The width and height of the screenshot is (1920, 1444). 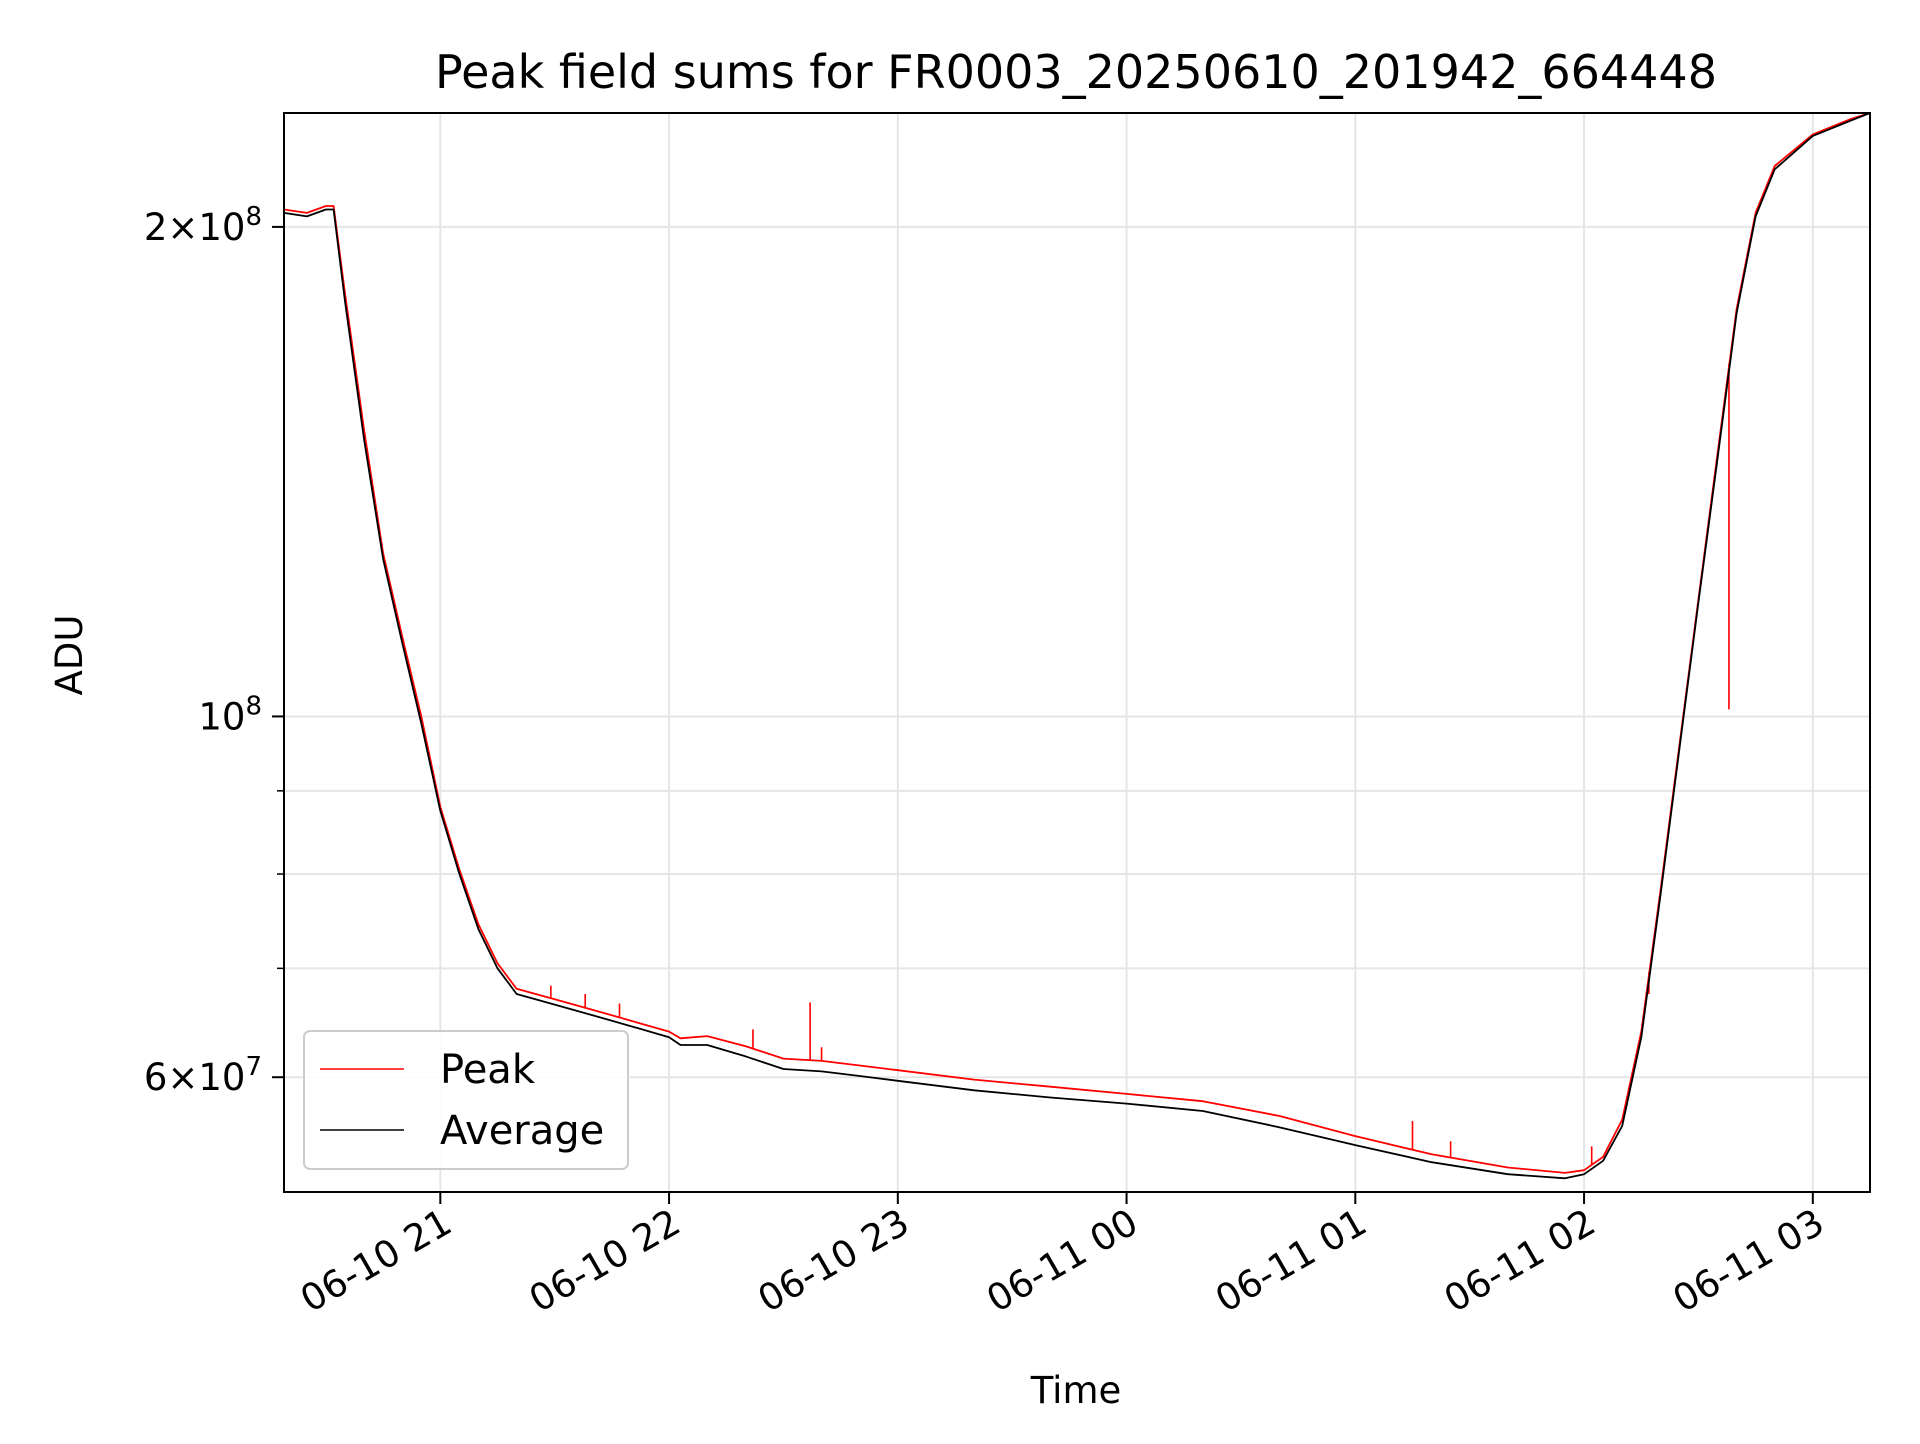 What do you see at coordinates (605, 1261) in the screenshot?
I see `x-tick-label: 06-10 22` at bounding box center [605, 1261].